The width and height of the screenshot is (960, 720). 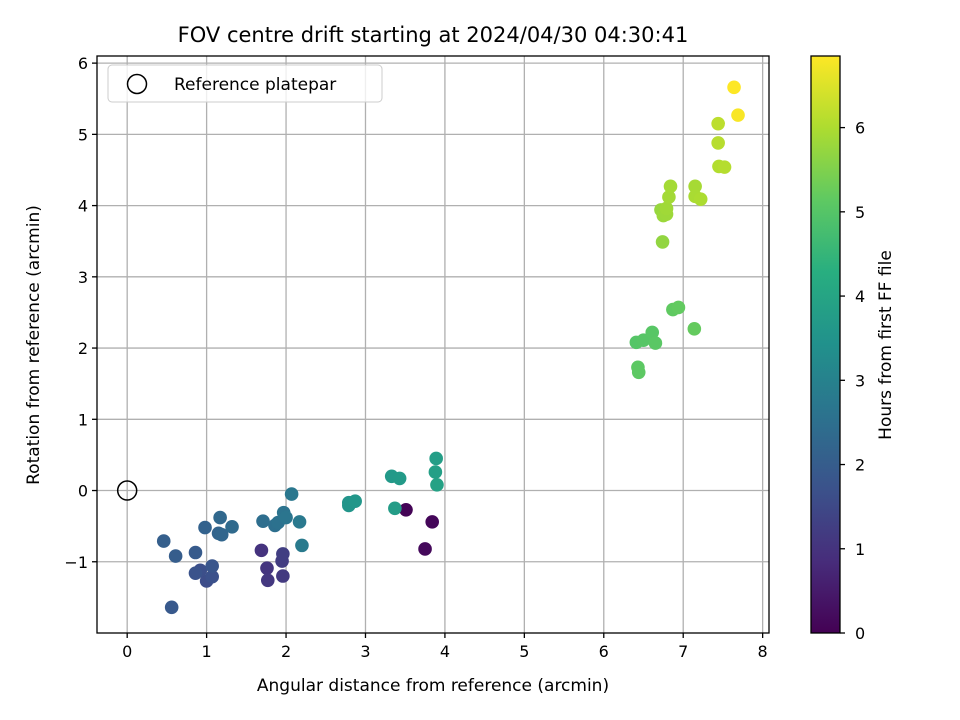 I want to click on x-tick-label: 3, so click(x=365, y=651).